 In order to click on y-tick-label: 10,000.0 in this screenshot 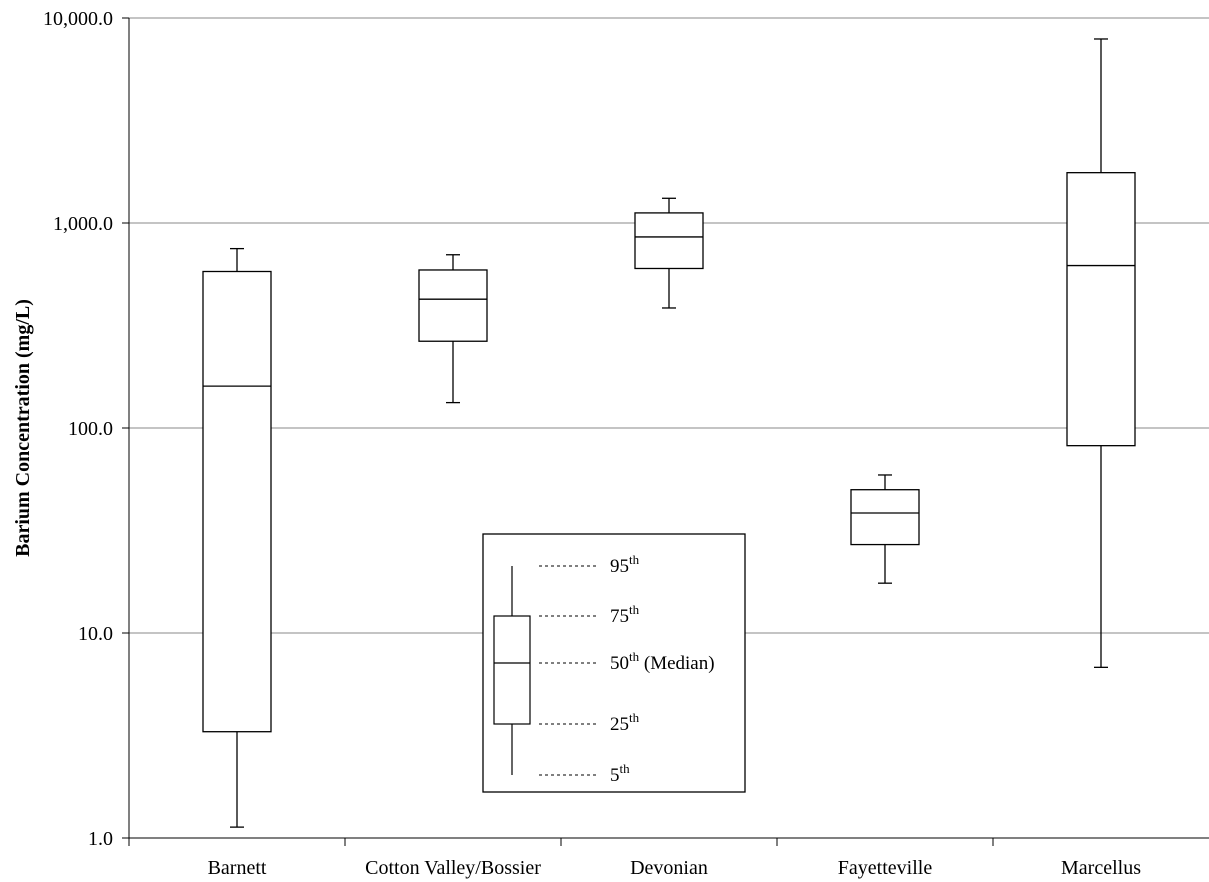, I will do `click(78, 19)`.